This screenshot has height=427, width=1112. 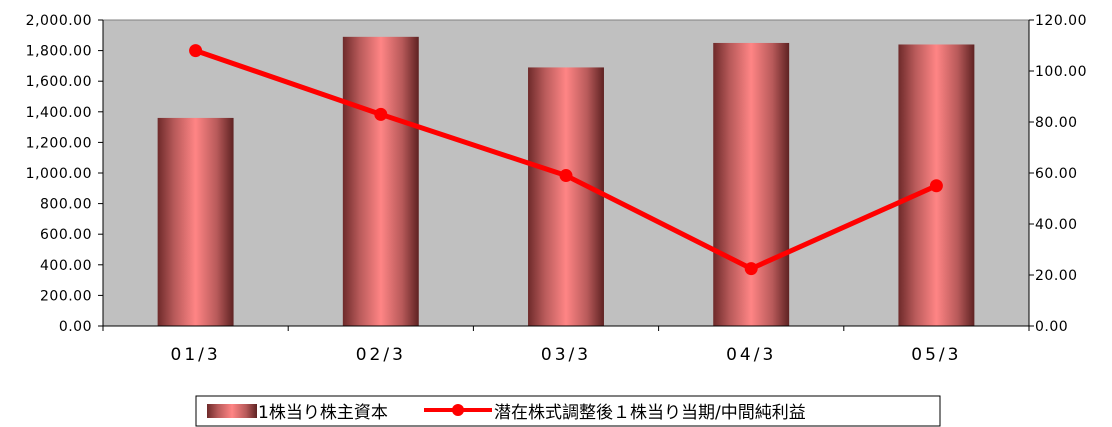 What do you see at coordinates (650, 413) in the screenshot?
I see `legend-label-line: 潜在株式調整後１株当り当期/中間純利益` at bounding box center [650, 413].